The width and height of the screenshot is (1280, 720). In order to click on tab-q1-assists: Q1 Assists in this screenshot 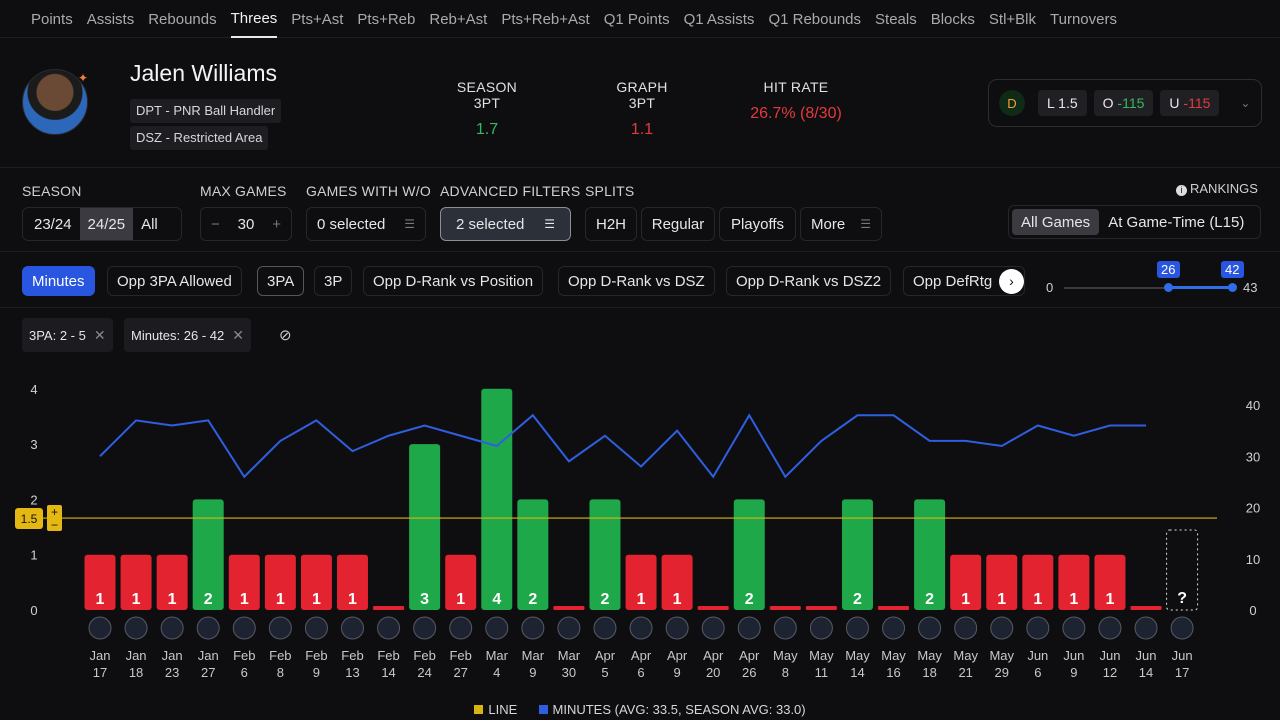, I will do `click(719, 19)`.